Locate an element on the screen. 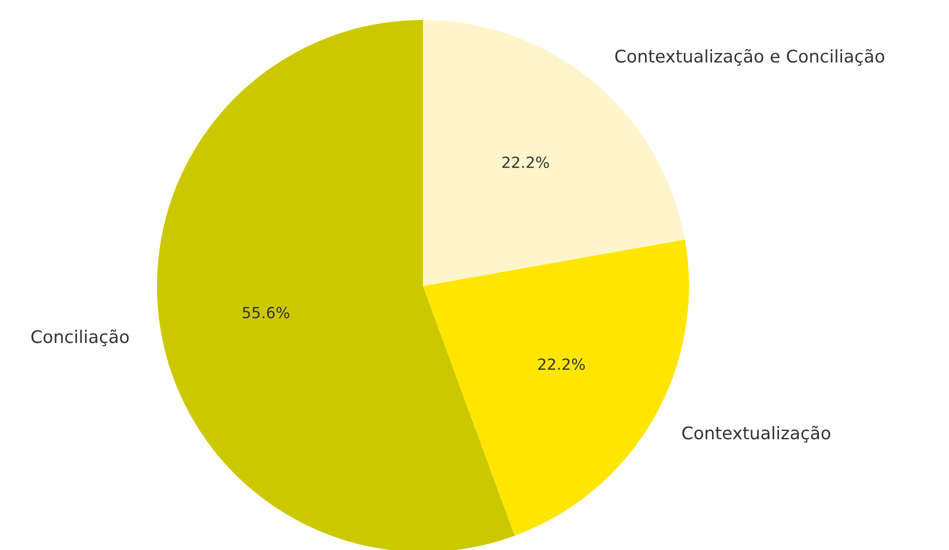  slice-label: Conciliação is located at coordinates (80, 337).